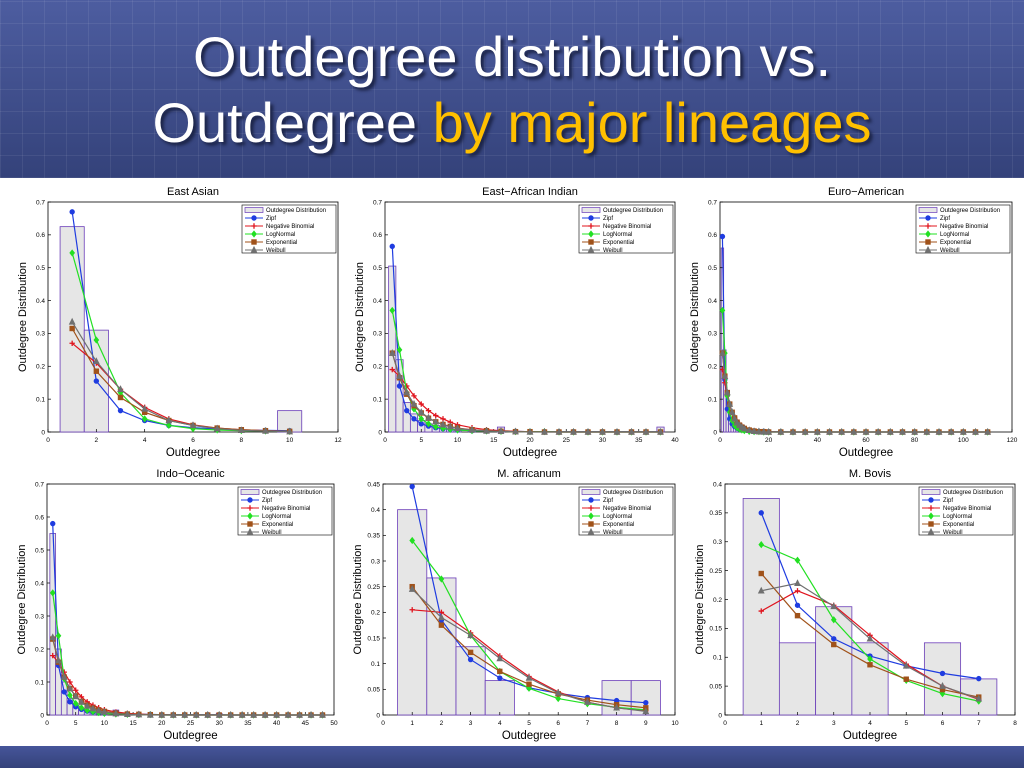  Describe the element at coordinates (954, 235) in the screenshot. I see `legend-label: LogNormal` at that location.